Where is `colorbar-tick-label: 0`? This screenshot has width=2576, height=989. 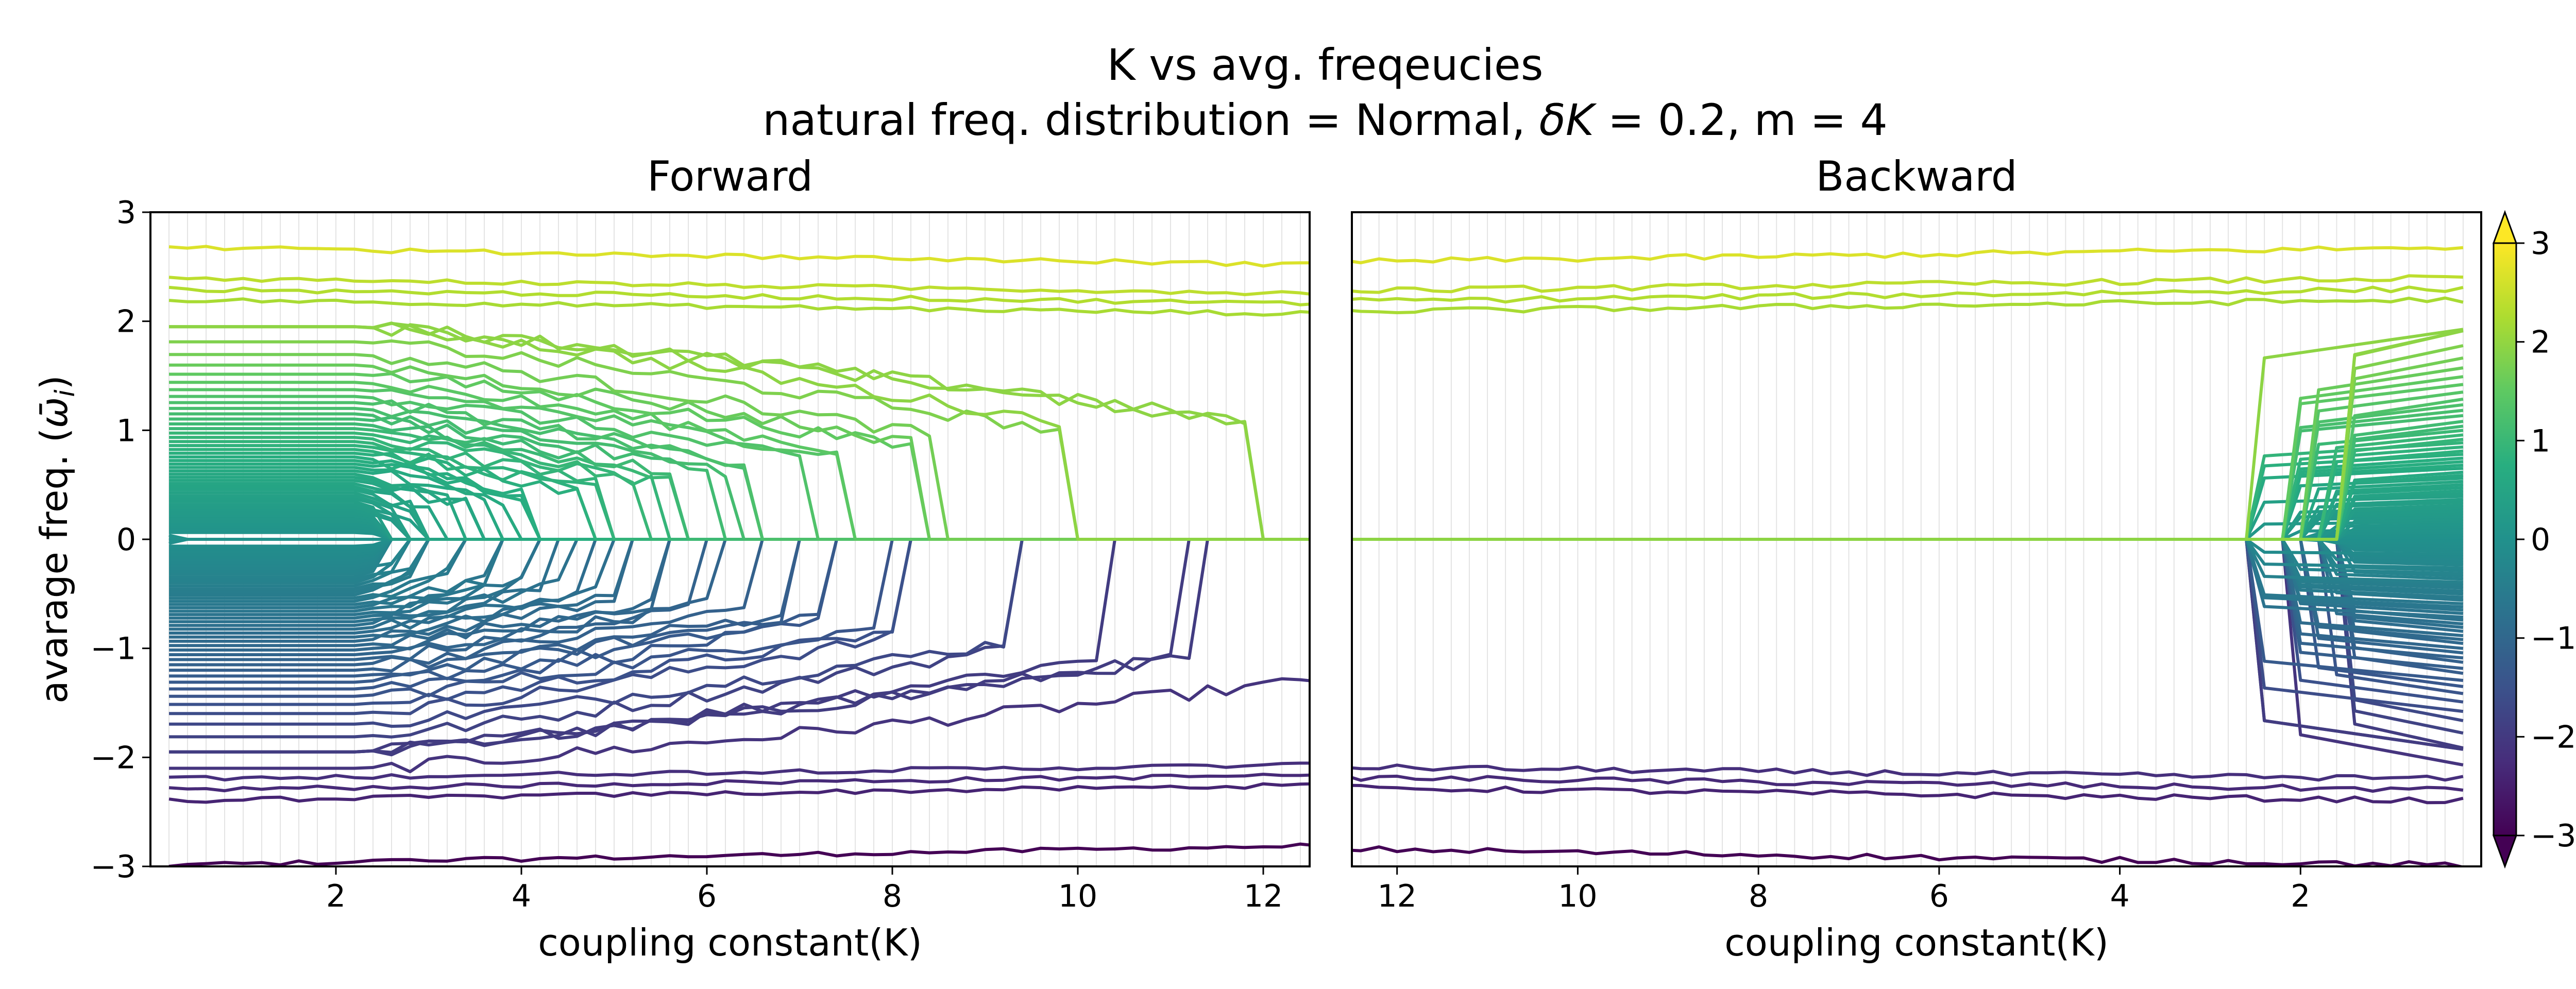
colorbar-tick-label: 0 is located at coordinates (2540, 540).